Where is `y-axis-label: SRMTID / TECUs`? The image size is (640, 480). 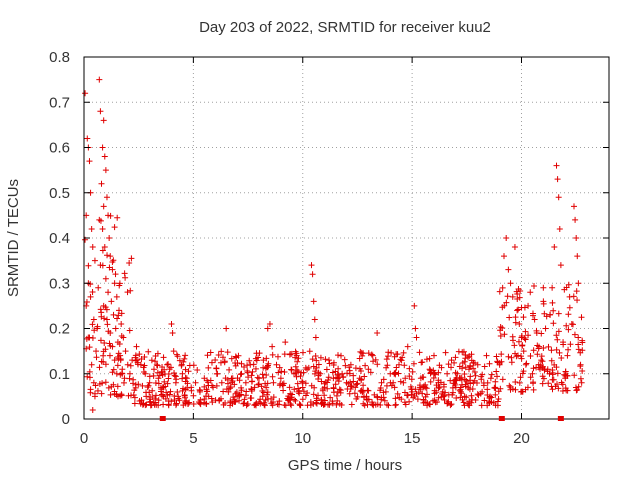
y-axis-label: SRMTID / TECUs is located at coordinates (13, 238).